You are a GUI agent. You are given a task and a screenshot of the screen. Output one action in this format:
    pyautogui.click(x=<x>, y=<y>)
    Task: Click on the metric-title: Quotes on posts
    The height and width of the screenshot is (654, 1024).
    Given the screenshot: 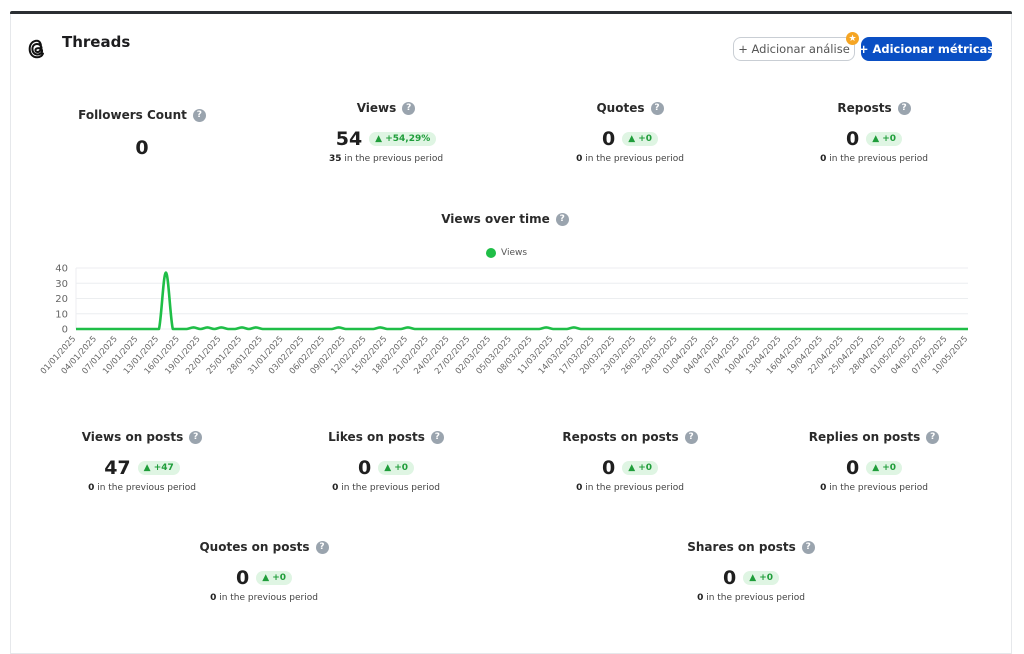 What is the action you would take?
    pyautogui.click(x=254, y=547)
    